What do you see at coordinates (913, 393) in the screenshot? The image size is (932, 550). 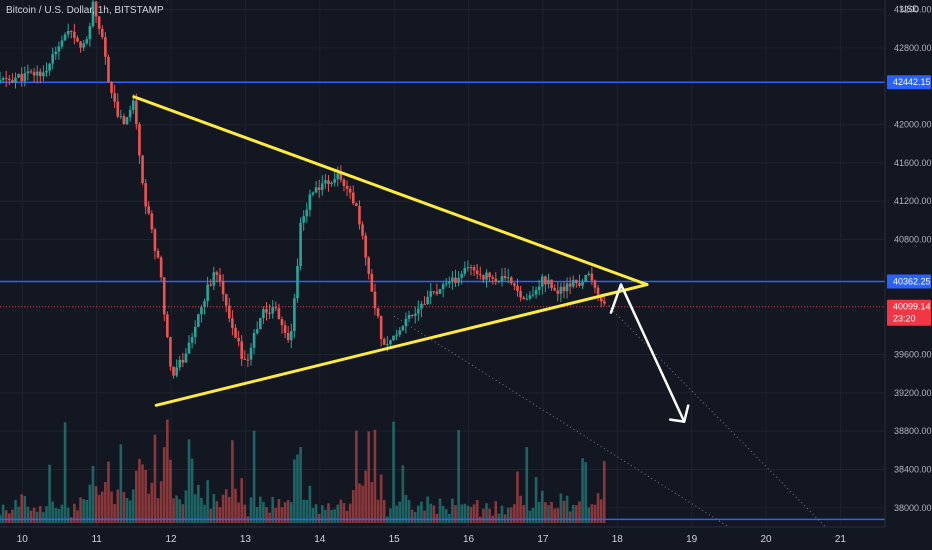 I see `price-tick-label: 39200.00` at bounding box center [913, 393].